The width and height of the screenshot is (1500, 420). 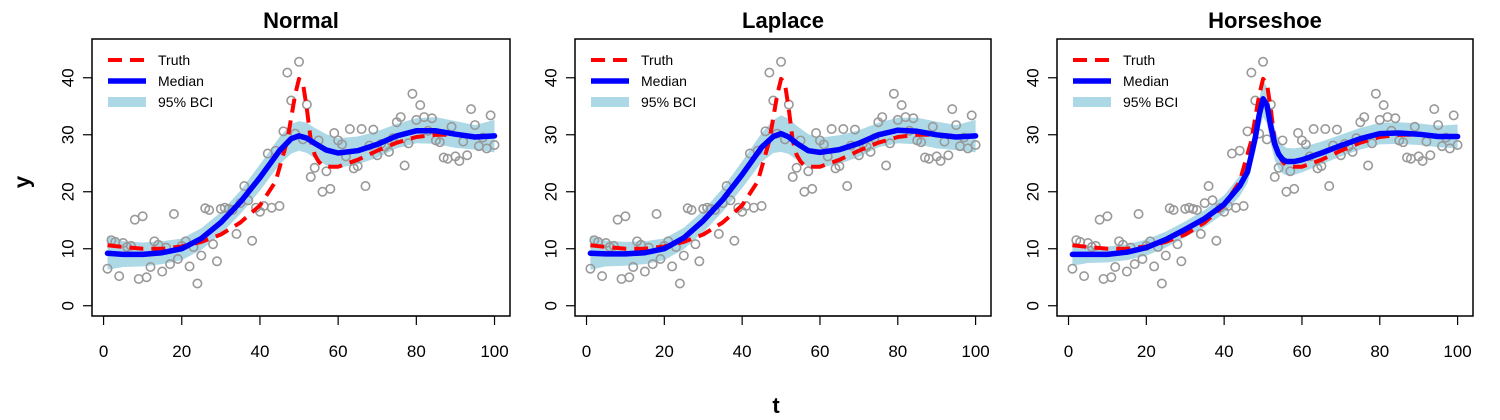 What do you see at coordinates (1265, 177) in the screenshot?
I see `median-line` at bounding box center [1265, 177].